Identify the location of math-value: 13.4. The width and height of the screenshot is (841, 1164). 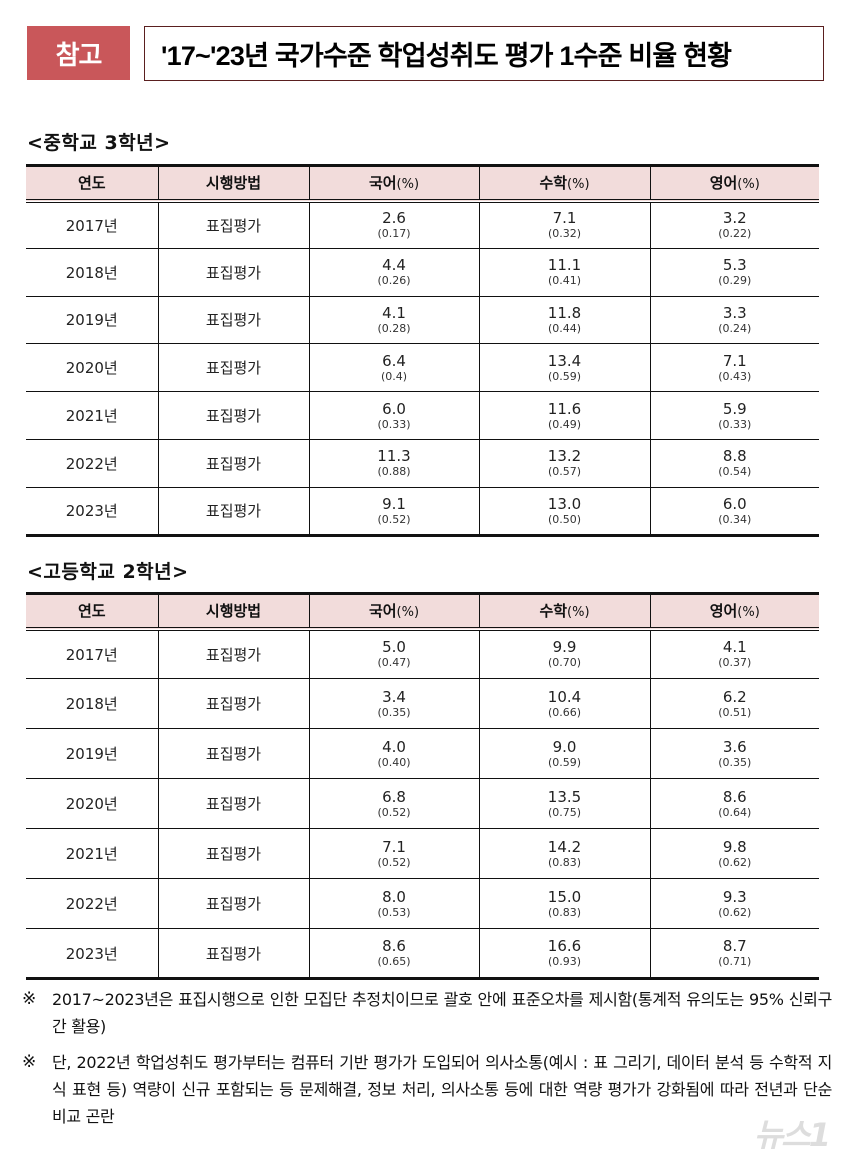
(564, 360).